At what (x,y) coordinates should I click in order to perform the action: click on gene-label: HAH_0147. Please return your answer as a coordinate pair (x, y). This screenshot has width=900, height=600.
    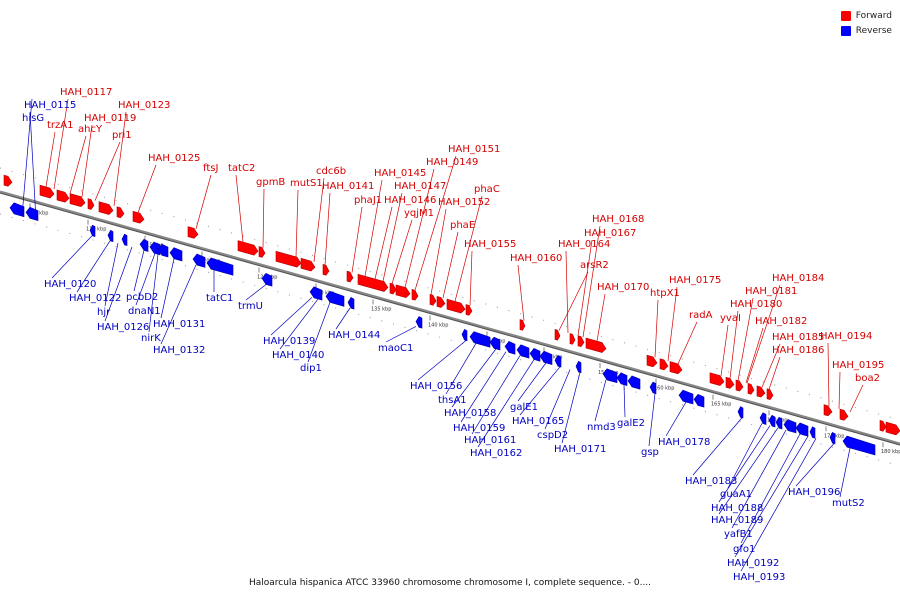
    Looking at the image, I should click on (420, 186).